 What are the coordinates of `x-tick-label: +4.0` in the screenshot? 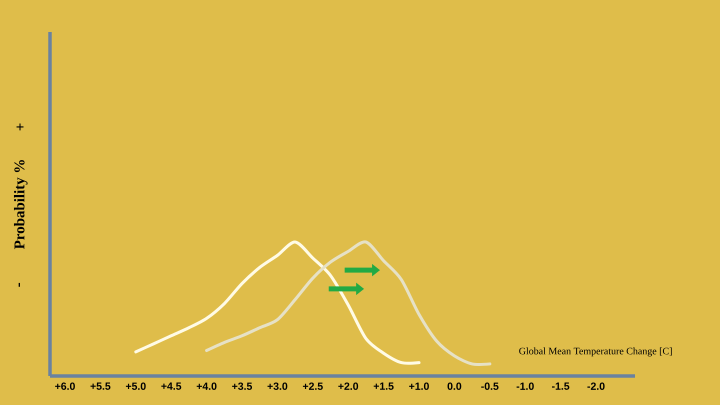 It's located at (206, 386).